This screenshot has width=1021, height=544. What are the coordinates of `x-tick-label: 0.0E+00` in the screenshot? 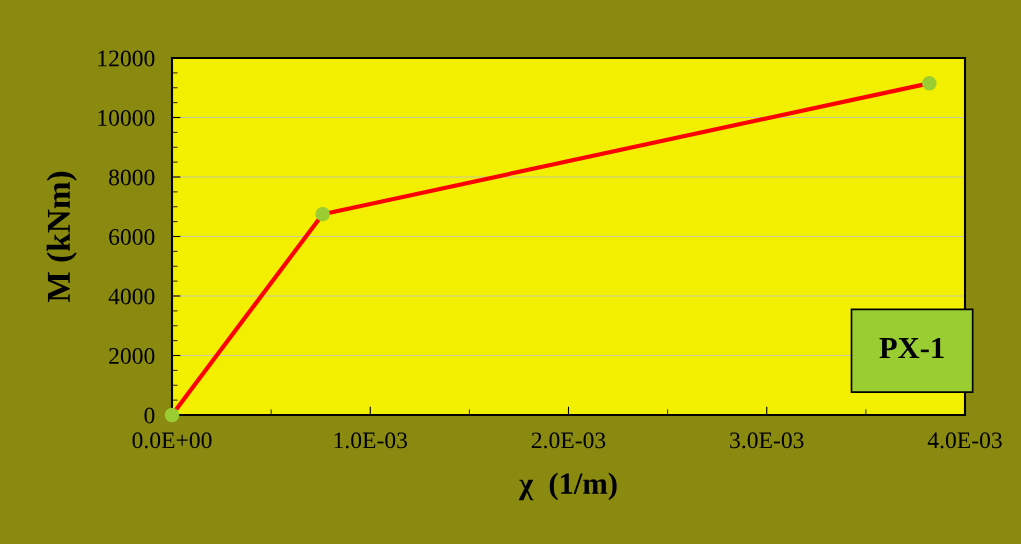 It's located at (172, 440).